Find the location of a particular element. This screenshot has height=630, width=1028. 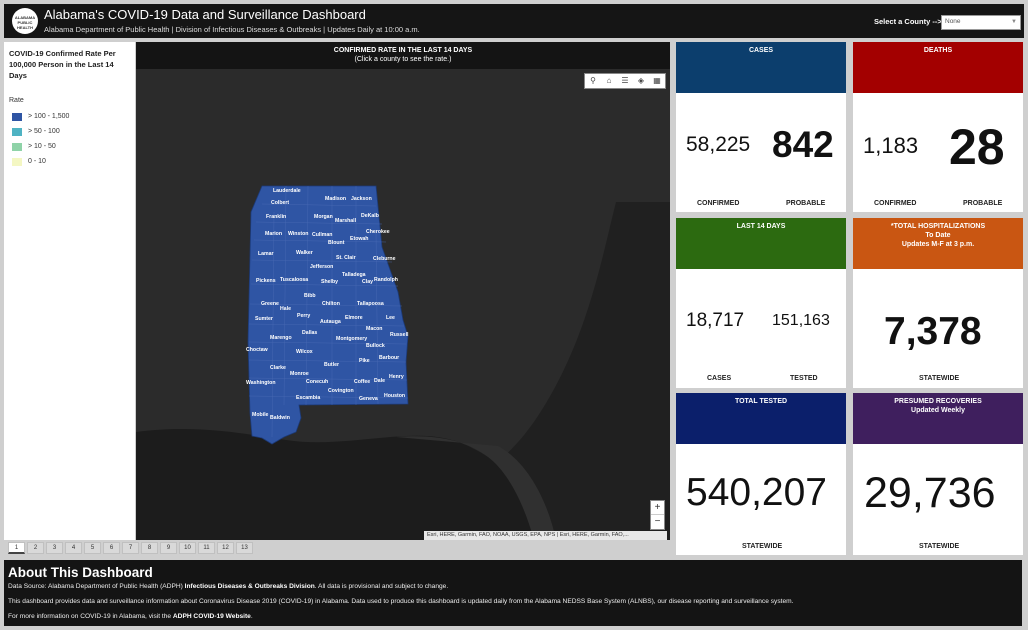

county-label-butler: Butler is located at coordinates (331, 365).